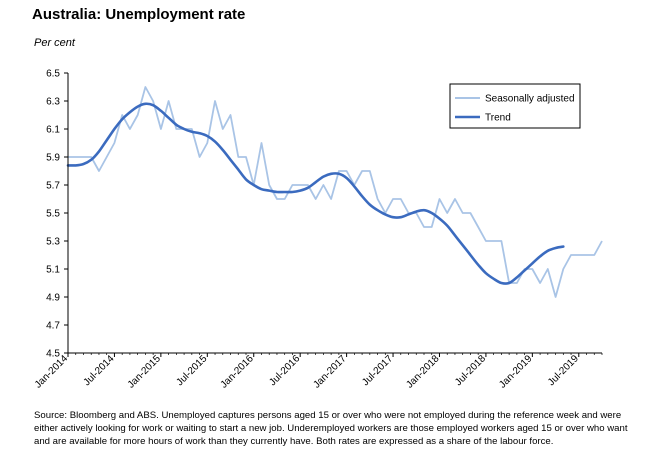 This screenshot has height=455, width=650. Describe the element at coordinates (498, 118) in the screenshot. I see `legend-label-trend: Trend` at that location.